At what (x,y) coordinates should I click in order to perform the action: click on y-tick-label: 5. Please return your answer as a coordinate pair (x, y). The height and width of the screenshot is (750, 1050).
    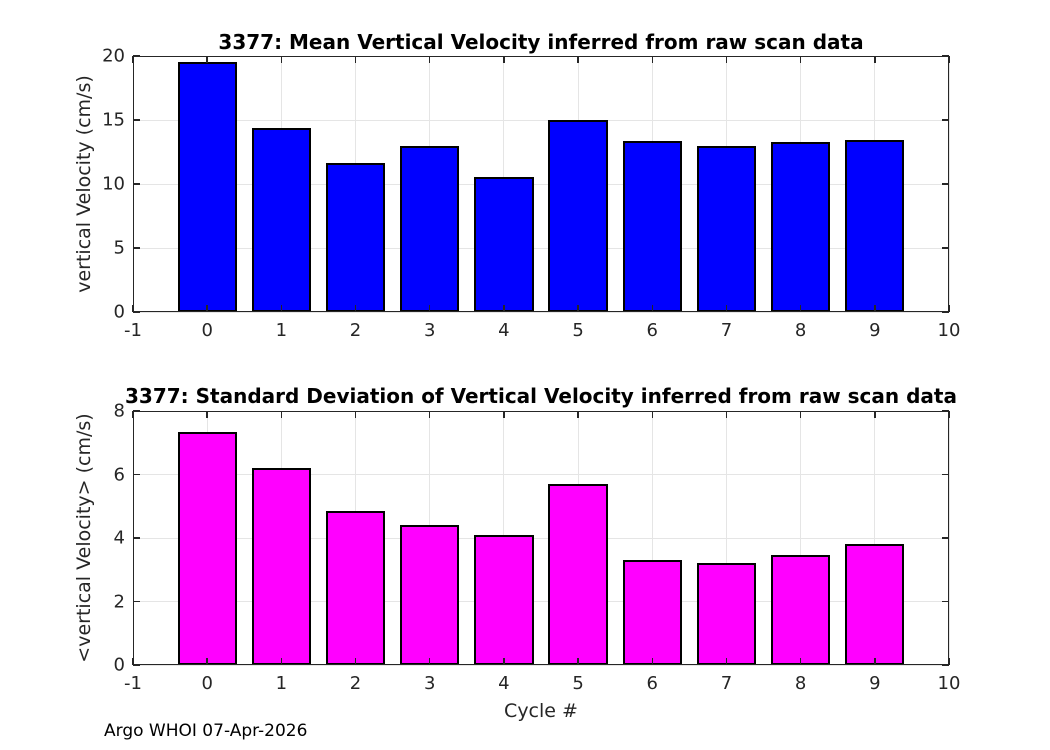
    Looking at the image, I should click on (119, 248).